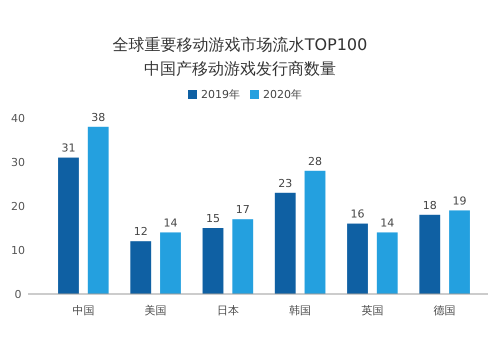 The height and width of the screenshot is (362, 500). What do you see at coordinates (300, 310) in the screenshot?
I see `x-tick-label: 韩国` at bounding box center [300, 310].